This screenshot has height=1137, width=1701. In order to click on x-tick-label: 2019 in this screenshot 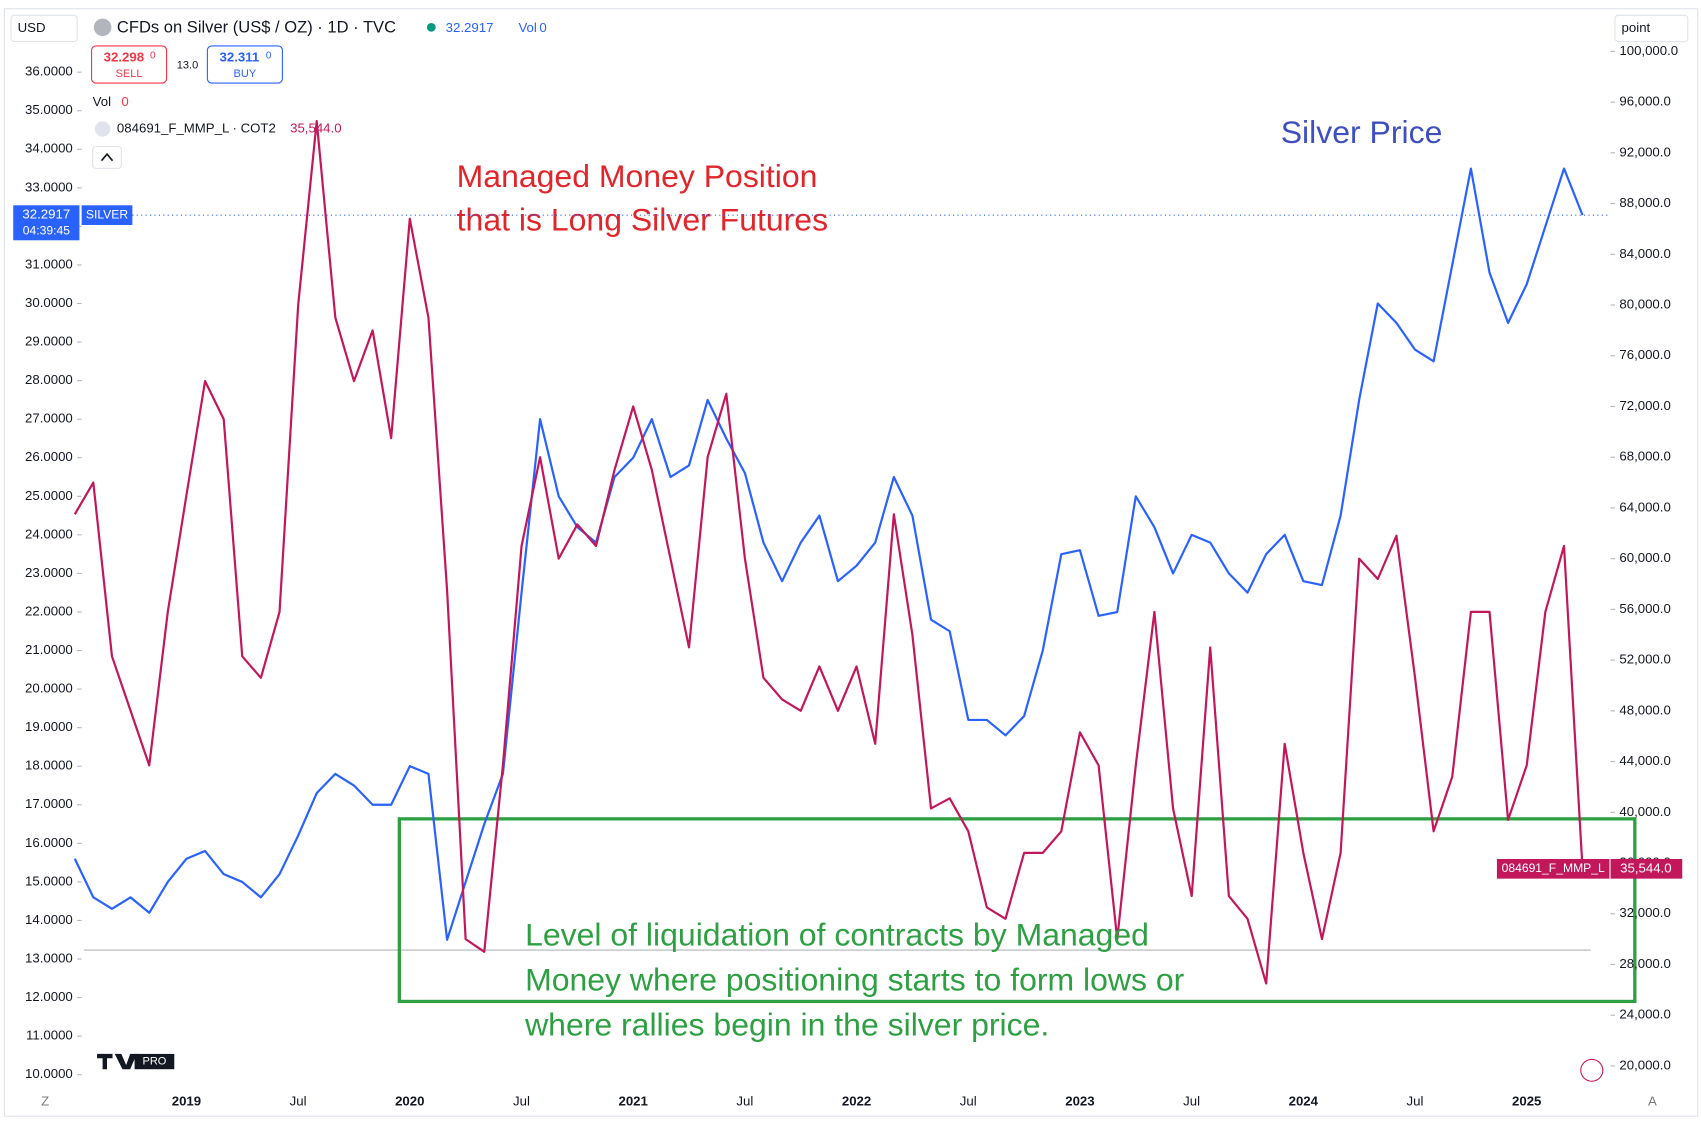, I will do `click(186, 1101)`.